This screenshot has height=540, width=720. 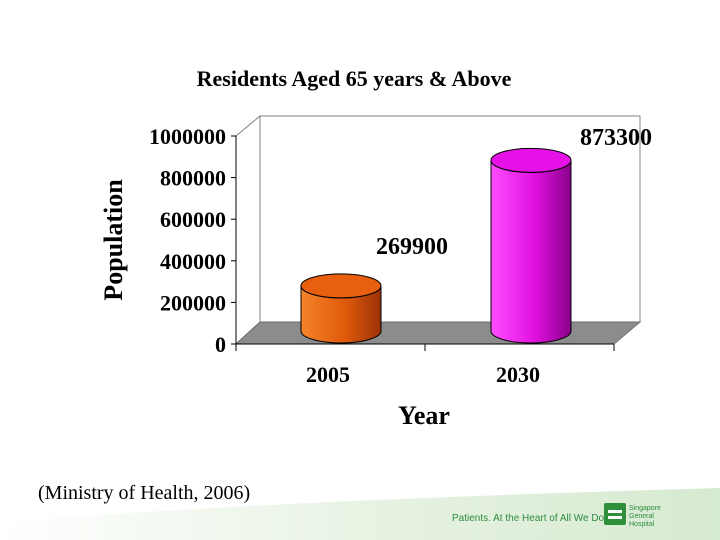 What do you see at coordinates (341, 308) in the screenshot?
I see `bar-2005` at bounding box center [341, 308].